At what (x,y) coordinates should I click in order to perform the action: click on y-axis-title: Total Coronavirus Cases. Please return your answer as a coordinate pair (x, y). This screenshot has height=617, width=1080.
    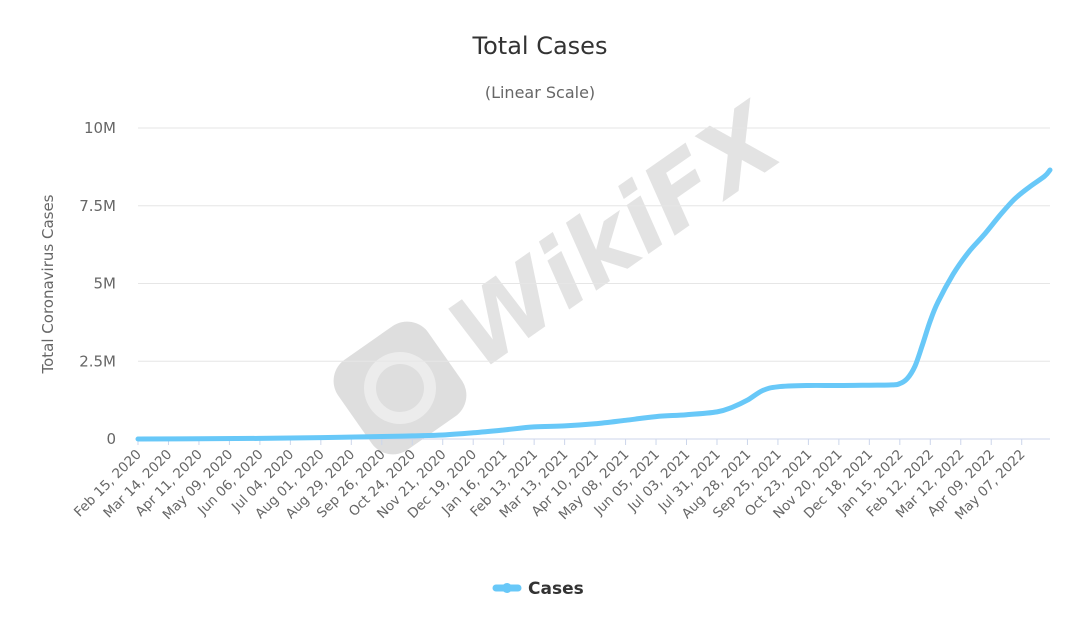
    Looking at the image, I should click on (48, 284).